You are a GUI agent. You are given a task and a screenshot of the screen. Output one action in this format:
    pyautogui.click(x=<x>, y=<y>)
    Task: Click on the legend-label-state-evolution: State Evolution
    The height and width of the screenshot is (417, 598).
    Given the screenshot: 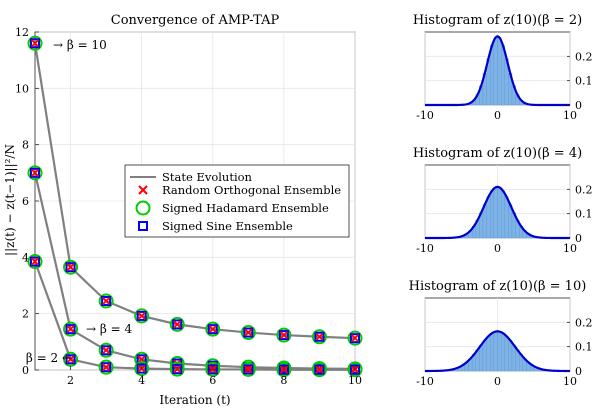 What is the action you would take?
    pyautogui.click(x=207, y=177)
    